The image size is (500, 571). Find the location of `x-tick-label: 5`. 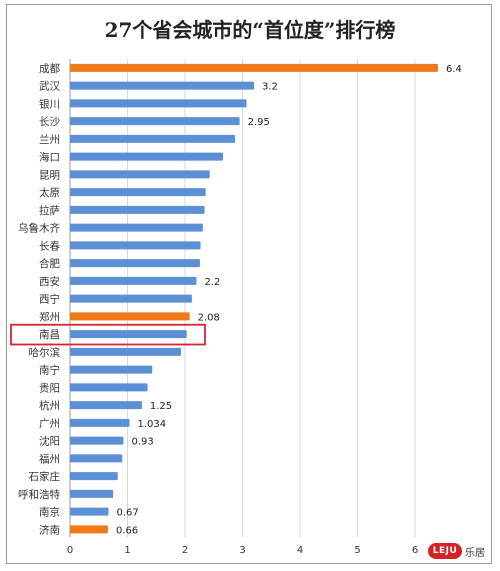

x-tick-label: 5 is located at coordinates (357, 550).